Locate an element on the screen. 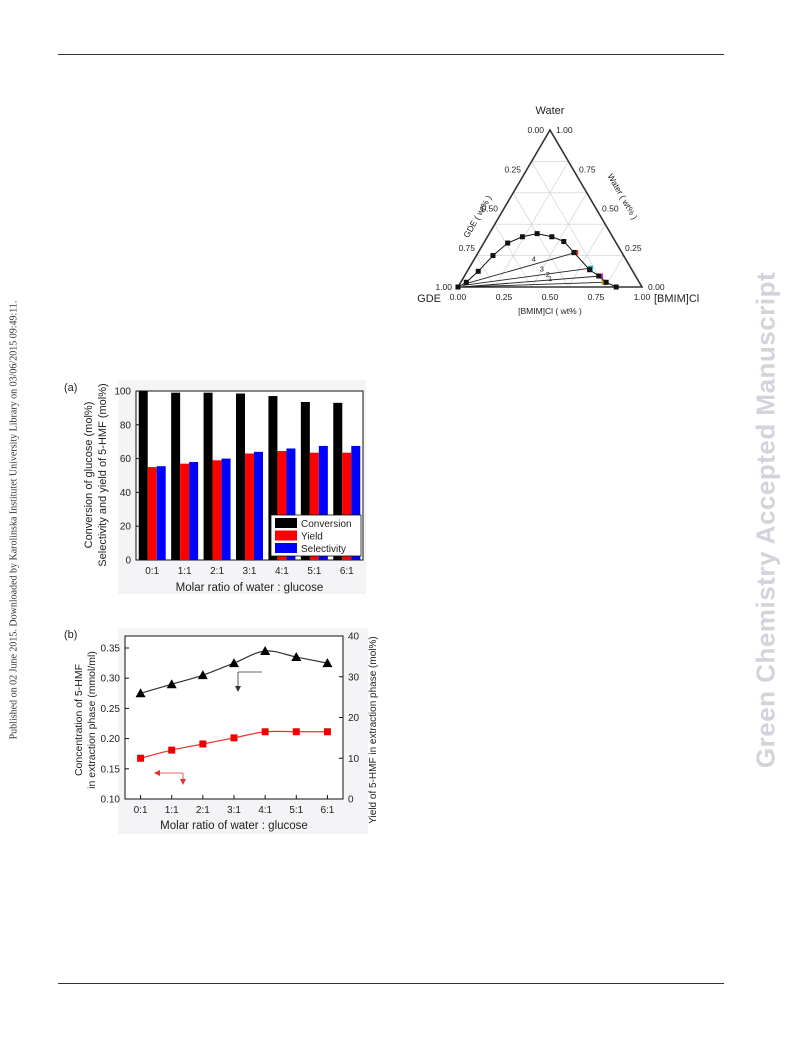  scatter-left-y-tick-label: 0.20 is located at coordinates (111, 739).